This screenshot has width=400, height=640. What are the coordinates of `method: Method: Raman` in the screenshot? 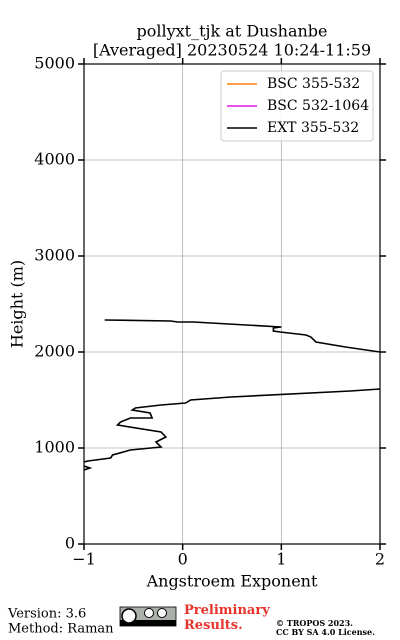 It's located at (61, 629).